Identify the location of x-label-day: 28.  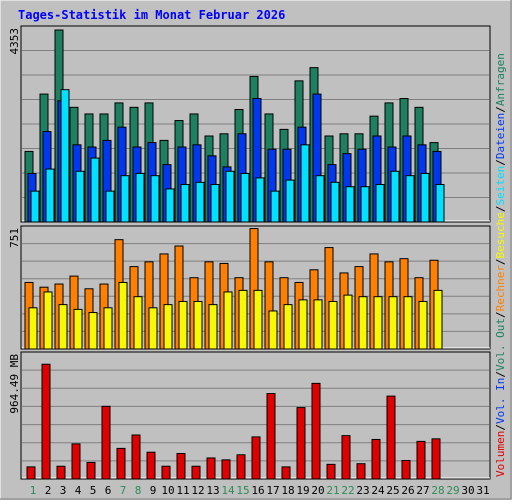
(437, 490).